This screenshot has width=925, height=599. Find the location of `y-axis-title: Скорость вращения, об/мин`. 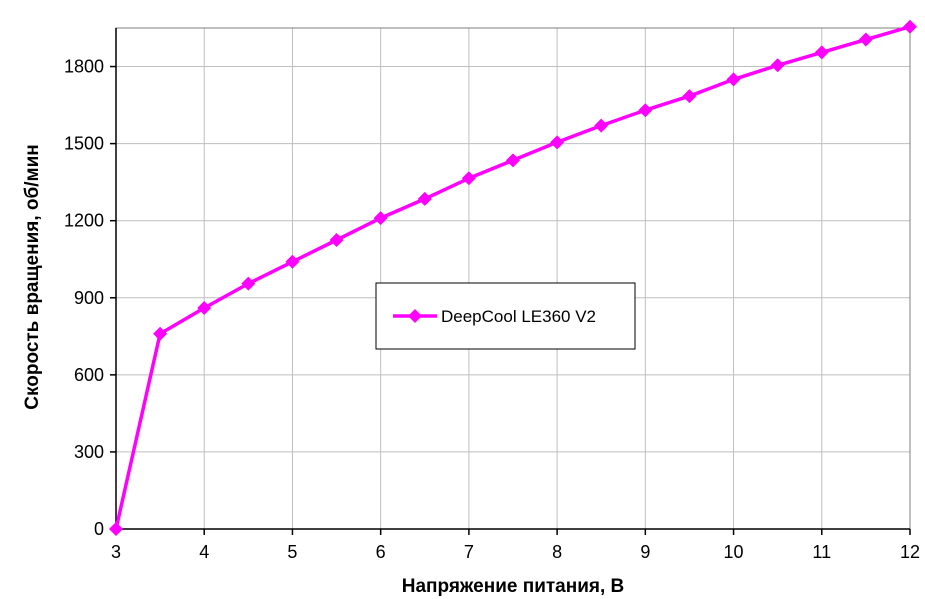

y-axis-title: Скорость вращения, об/мин is located at coordinates (32, 276).